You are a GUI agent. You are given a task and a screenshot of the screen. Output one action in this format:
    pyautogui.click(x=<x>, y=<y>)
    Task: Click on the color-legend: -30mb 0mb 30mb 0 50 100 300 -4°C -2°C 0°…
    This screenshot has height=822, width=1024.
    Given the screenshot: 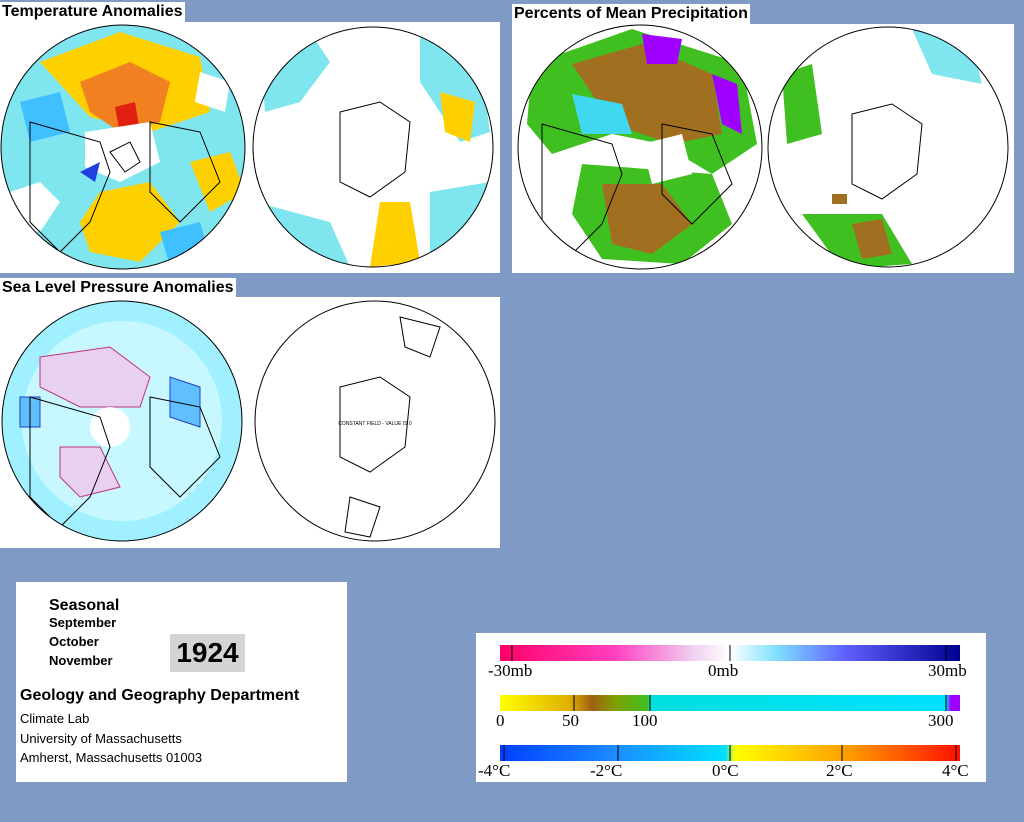 What is the action you would take?
    pyautogui.click(x=731, y=707)
    